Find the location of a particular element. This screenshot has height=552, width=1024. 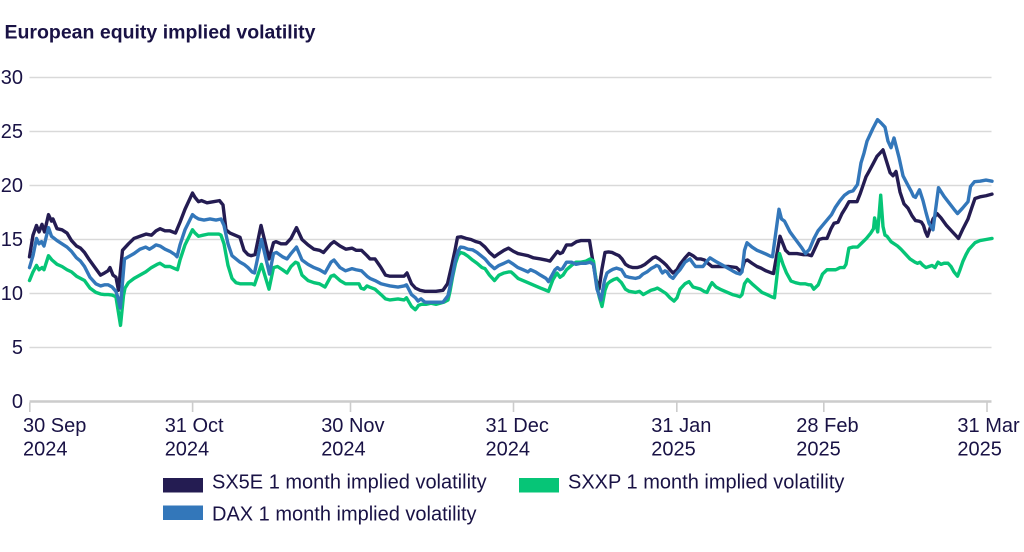

svg-text: 31 Dec is located at coordinates (517, 426).